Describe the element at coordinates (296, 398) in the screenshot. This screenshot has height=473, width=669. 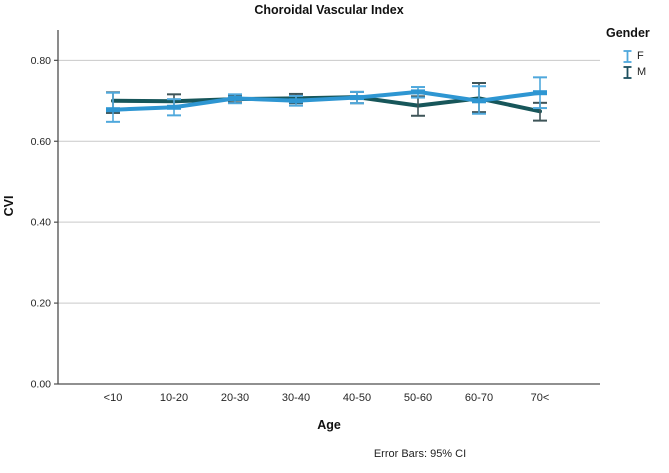
I see `x-tick-label: 30-40` at that location.